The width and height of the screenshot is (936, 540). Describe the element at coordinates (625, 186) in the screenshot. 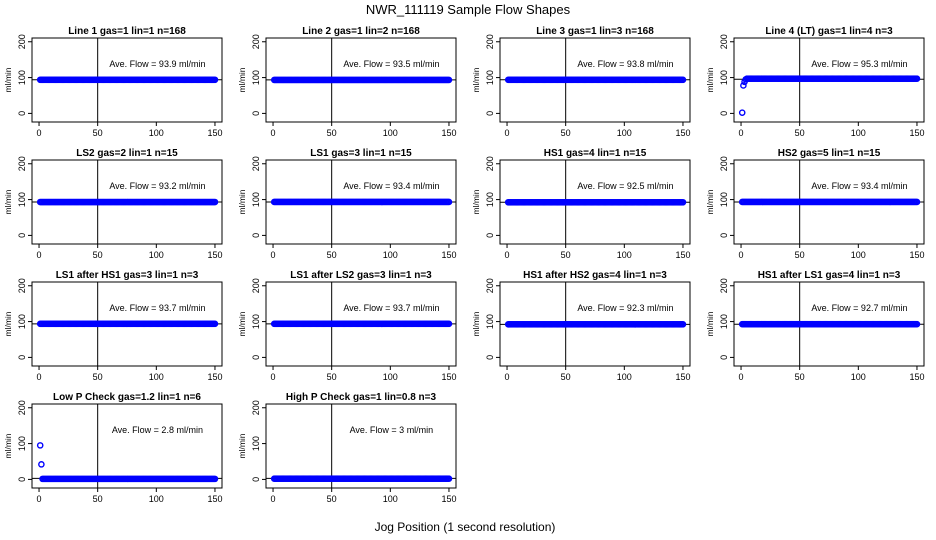

I see `average-flow-annotation: Ave. Flow = 92.5 ml/min` at that location.